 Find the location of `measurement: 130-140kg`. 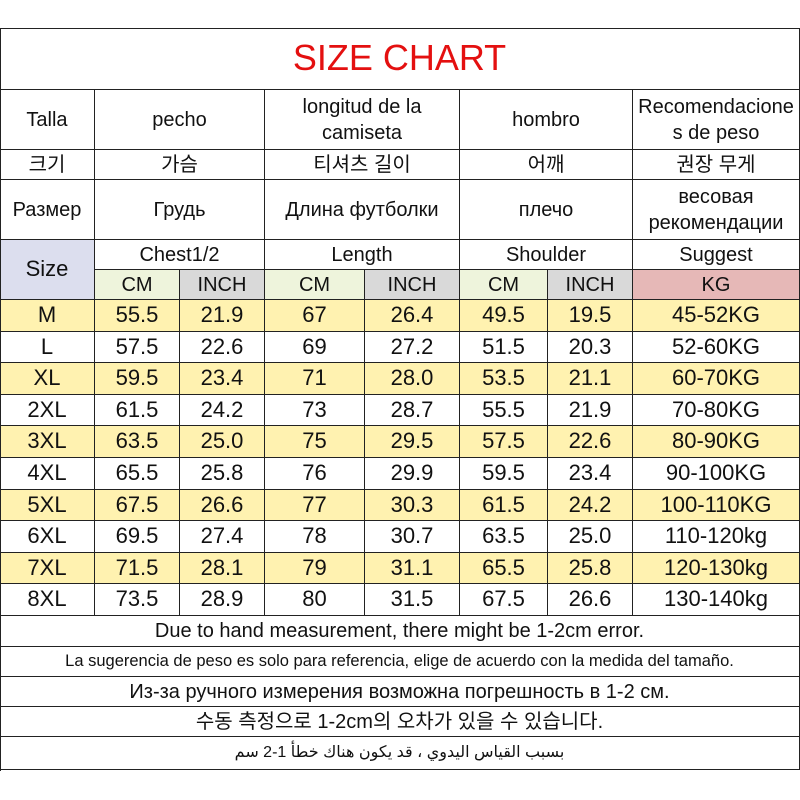

measurement: 130-140kg is located at coordinates (716, 600).